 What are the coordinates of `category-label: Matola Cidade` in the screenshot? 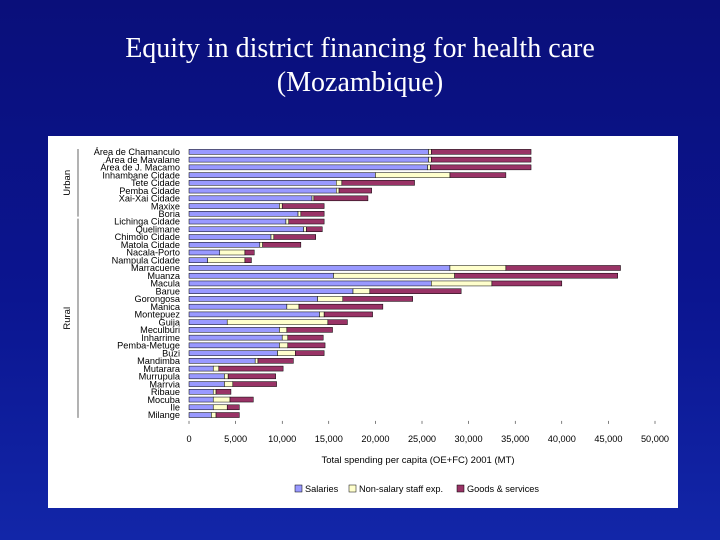 It's located at (150, 245).